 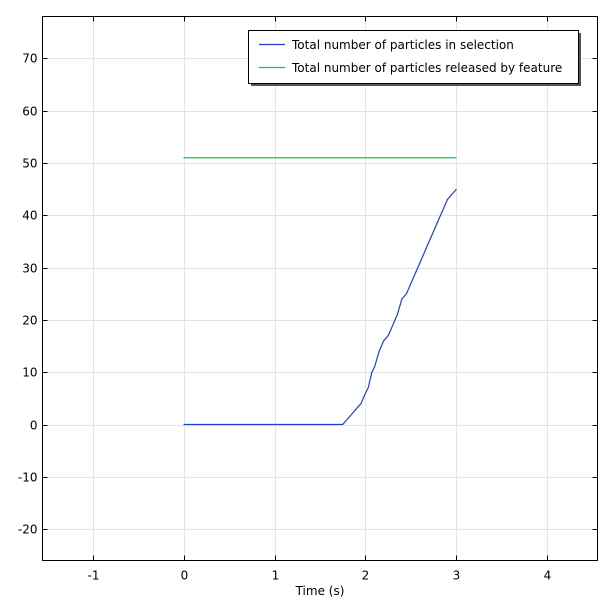 What do you see at coordinates (29, 164) in the screenshot?
I see `y-tick-label: 50` at bounding box center [29, 164].